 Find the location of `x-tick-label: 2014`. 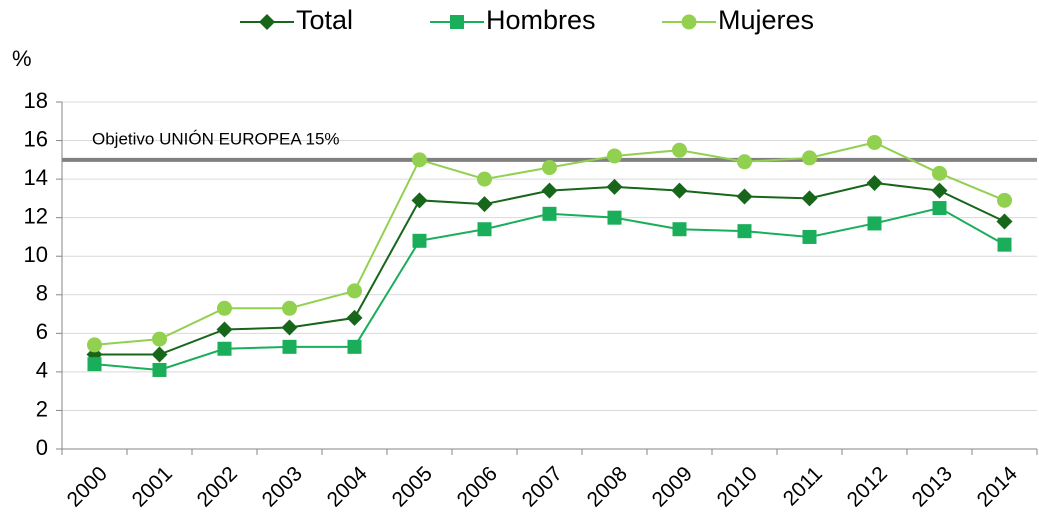

x-tick-label: 2014 is located at coordinates (998, 487).